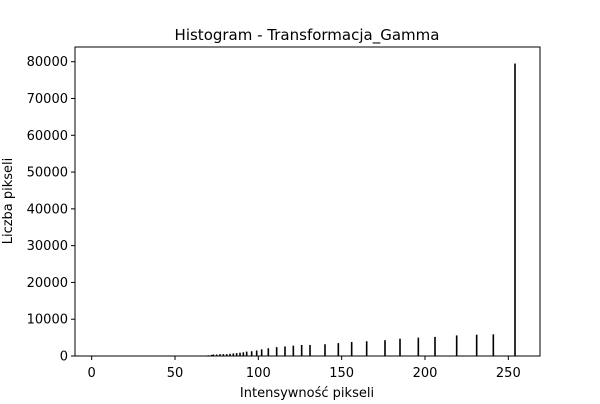 The image size is (600, 404). I want to click on y-tick-label: 50000, so click(47, 173).